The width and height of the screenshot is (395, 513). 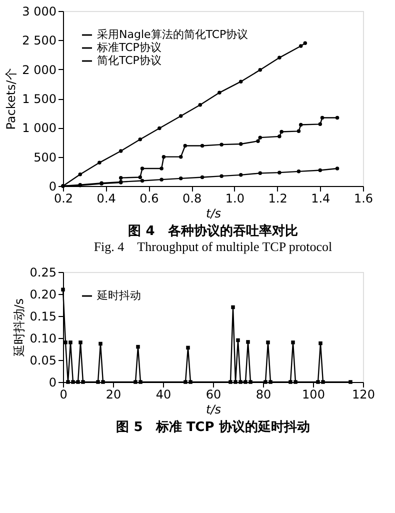 I want to click on x-tick-label: 0.8, so click(x=192, y=199).